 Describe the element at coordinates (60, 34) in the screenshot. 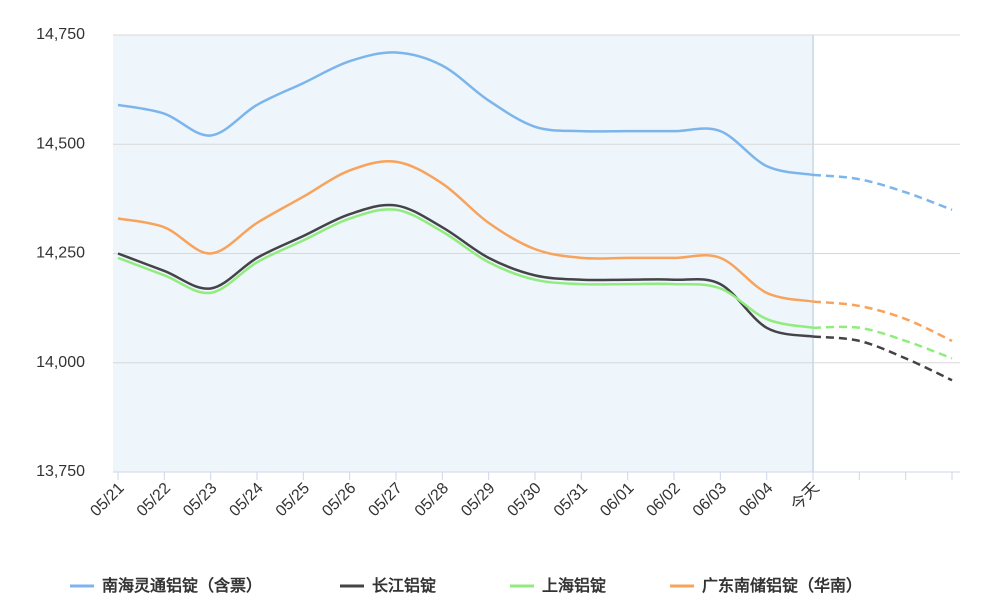

I see `y-tick-label: 14,750` at that location.